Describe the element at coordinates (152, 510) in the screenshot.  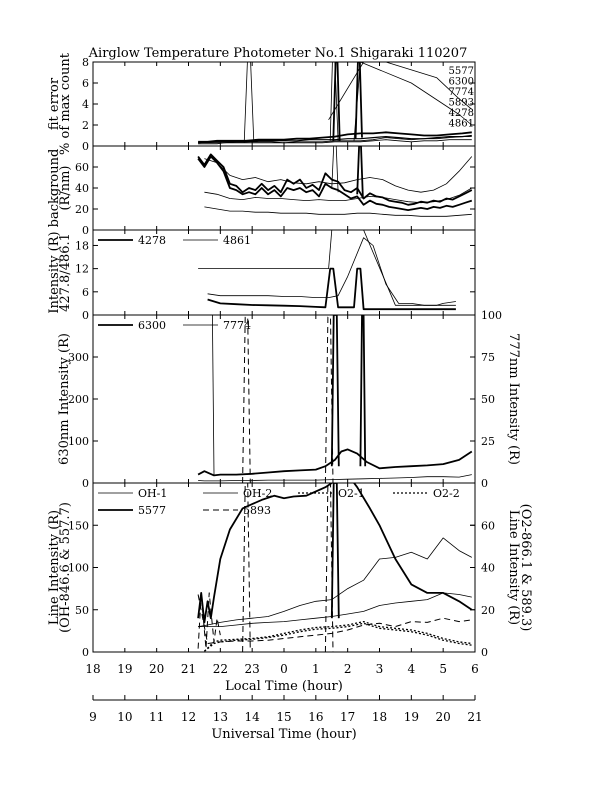
I see `legend-label-5577: 5577` at that location.